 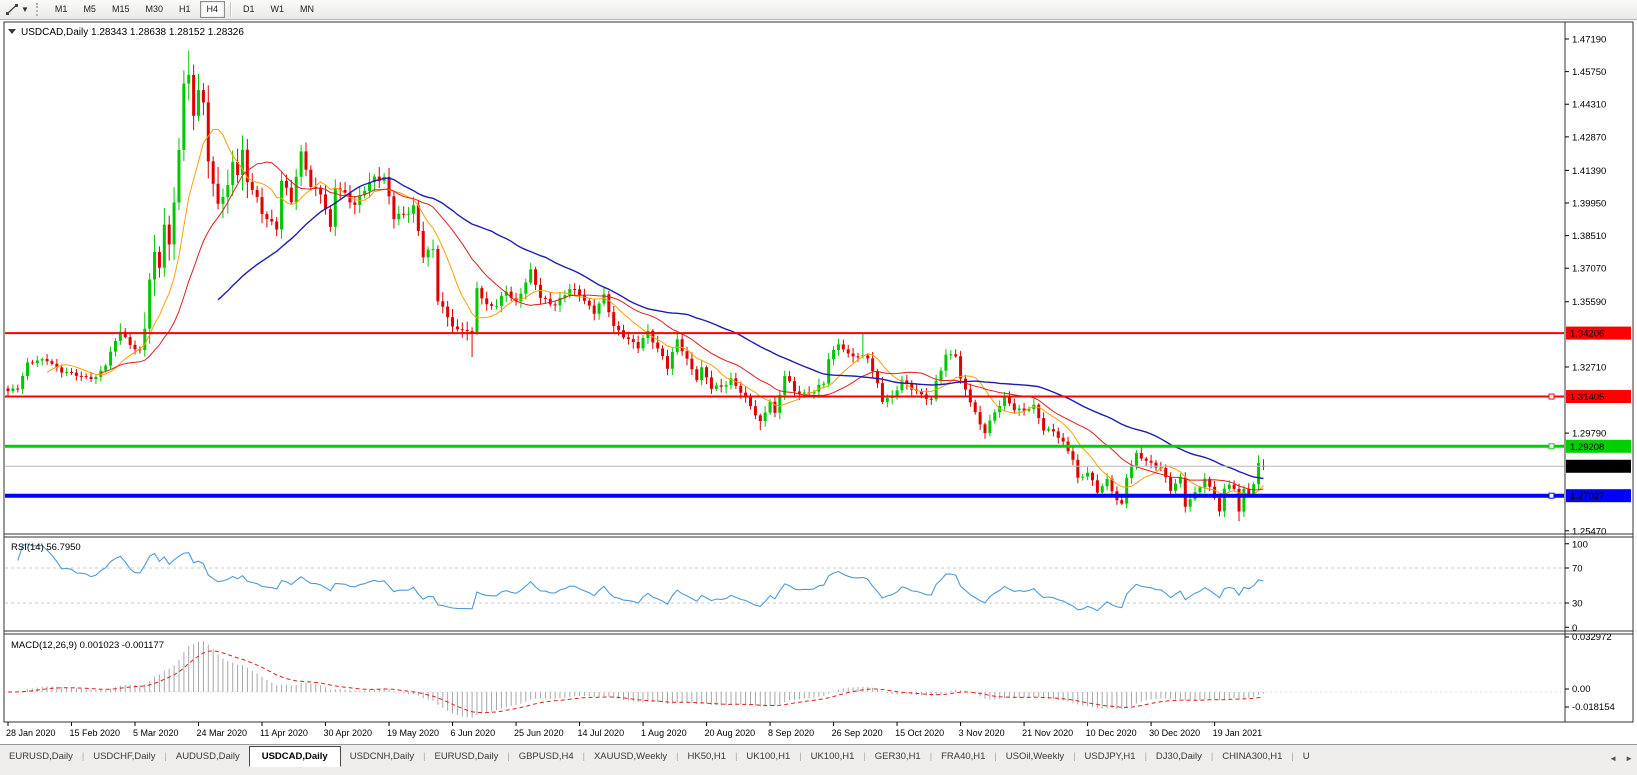 I want to click on timeframe-h4-button: H4, so click(x=212, y=9).